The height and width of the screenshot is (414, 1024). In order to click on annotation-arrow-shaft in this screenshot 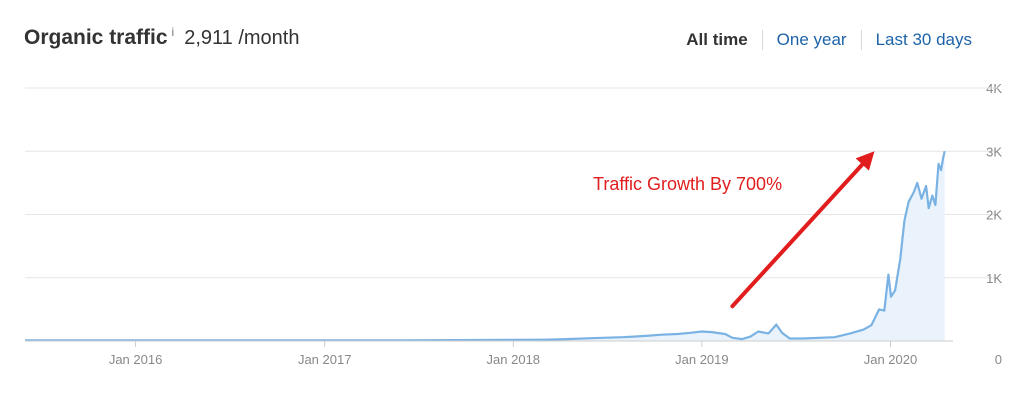, I will do `click(797, 235)`.